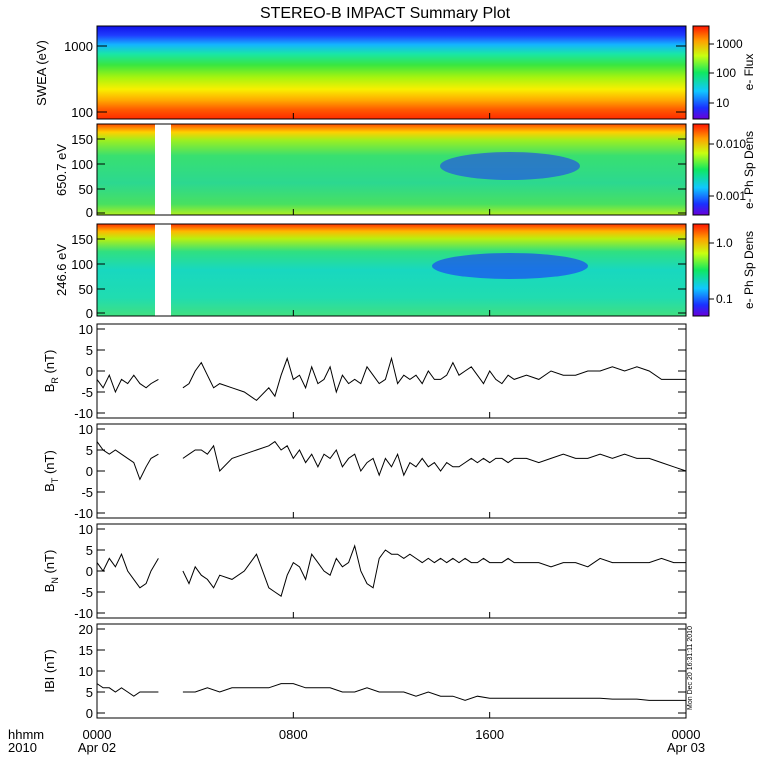 This screenshot has height=780, width=780. I want to click on y-tick-label: 20, so click(86, 629).